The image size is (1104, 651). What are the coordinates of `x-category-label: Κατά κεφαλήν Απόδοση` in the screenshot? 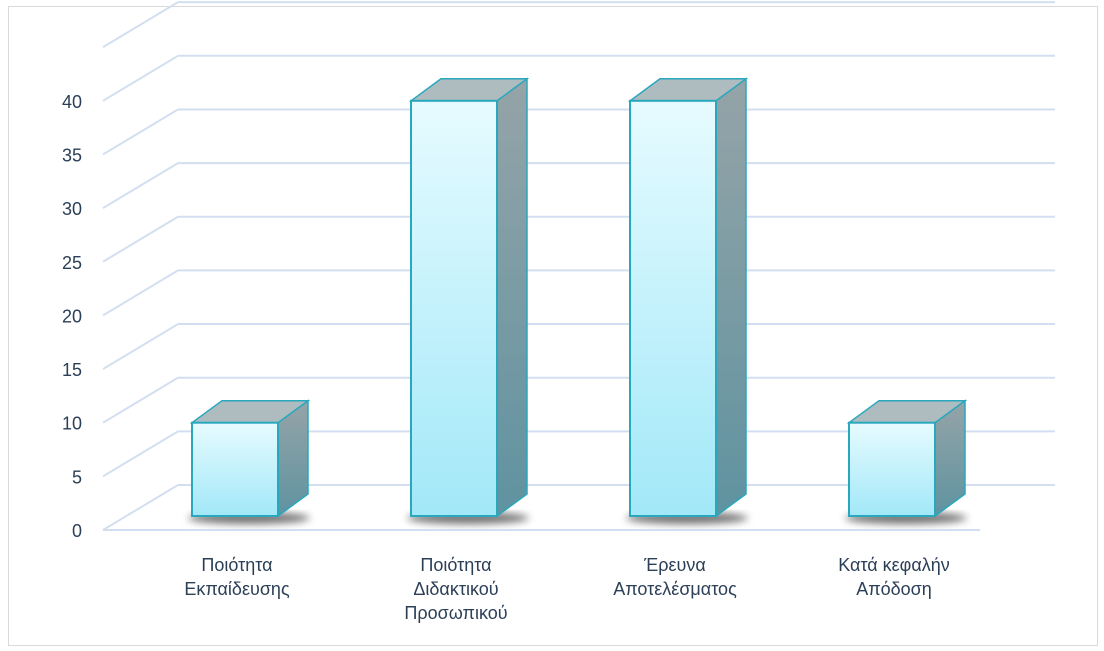 It's located at (894, 577).